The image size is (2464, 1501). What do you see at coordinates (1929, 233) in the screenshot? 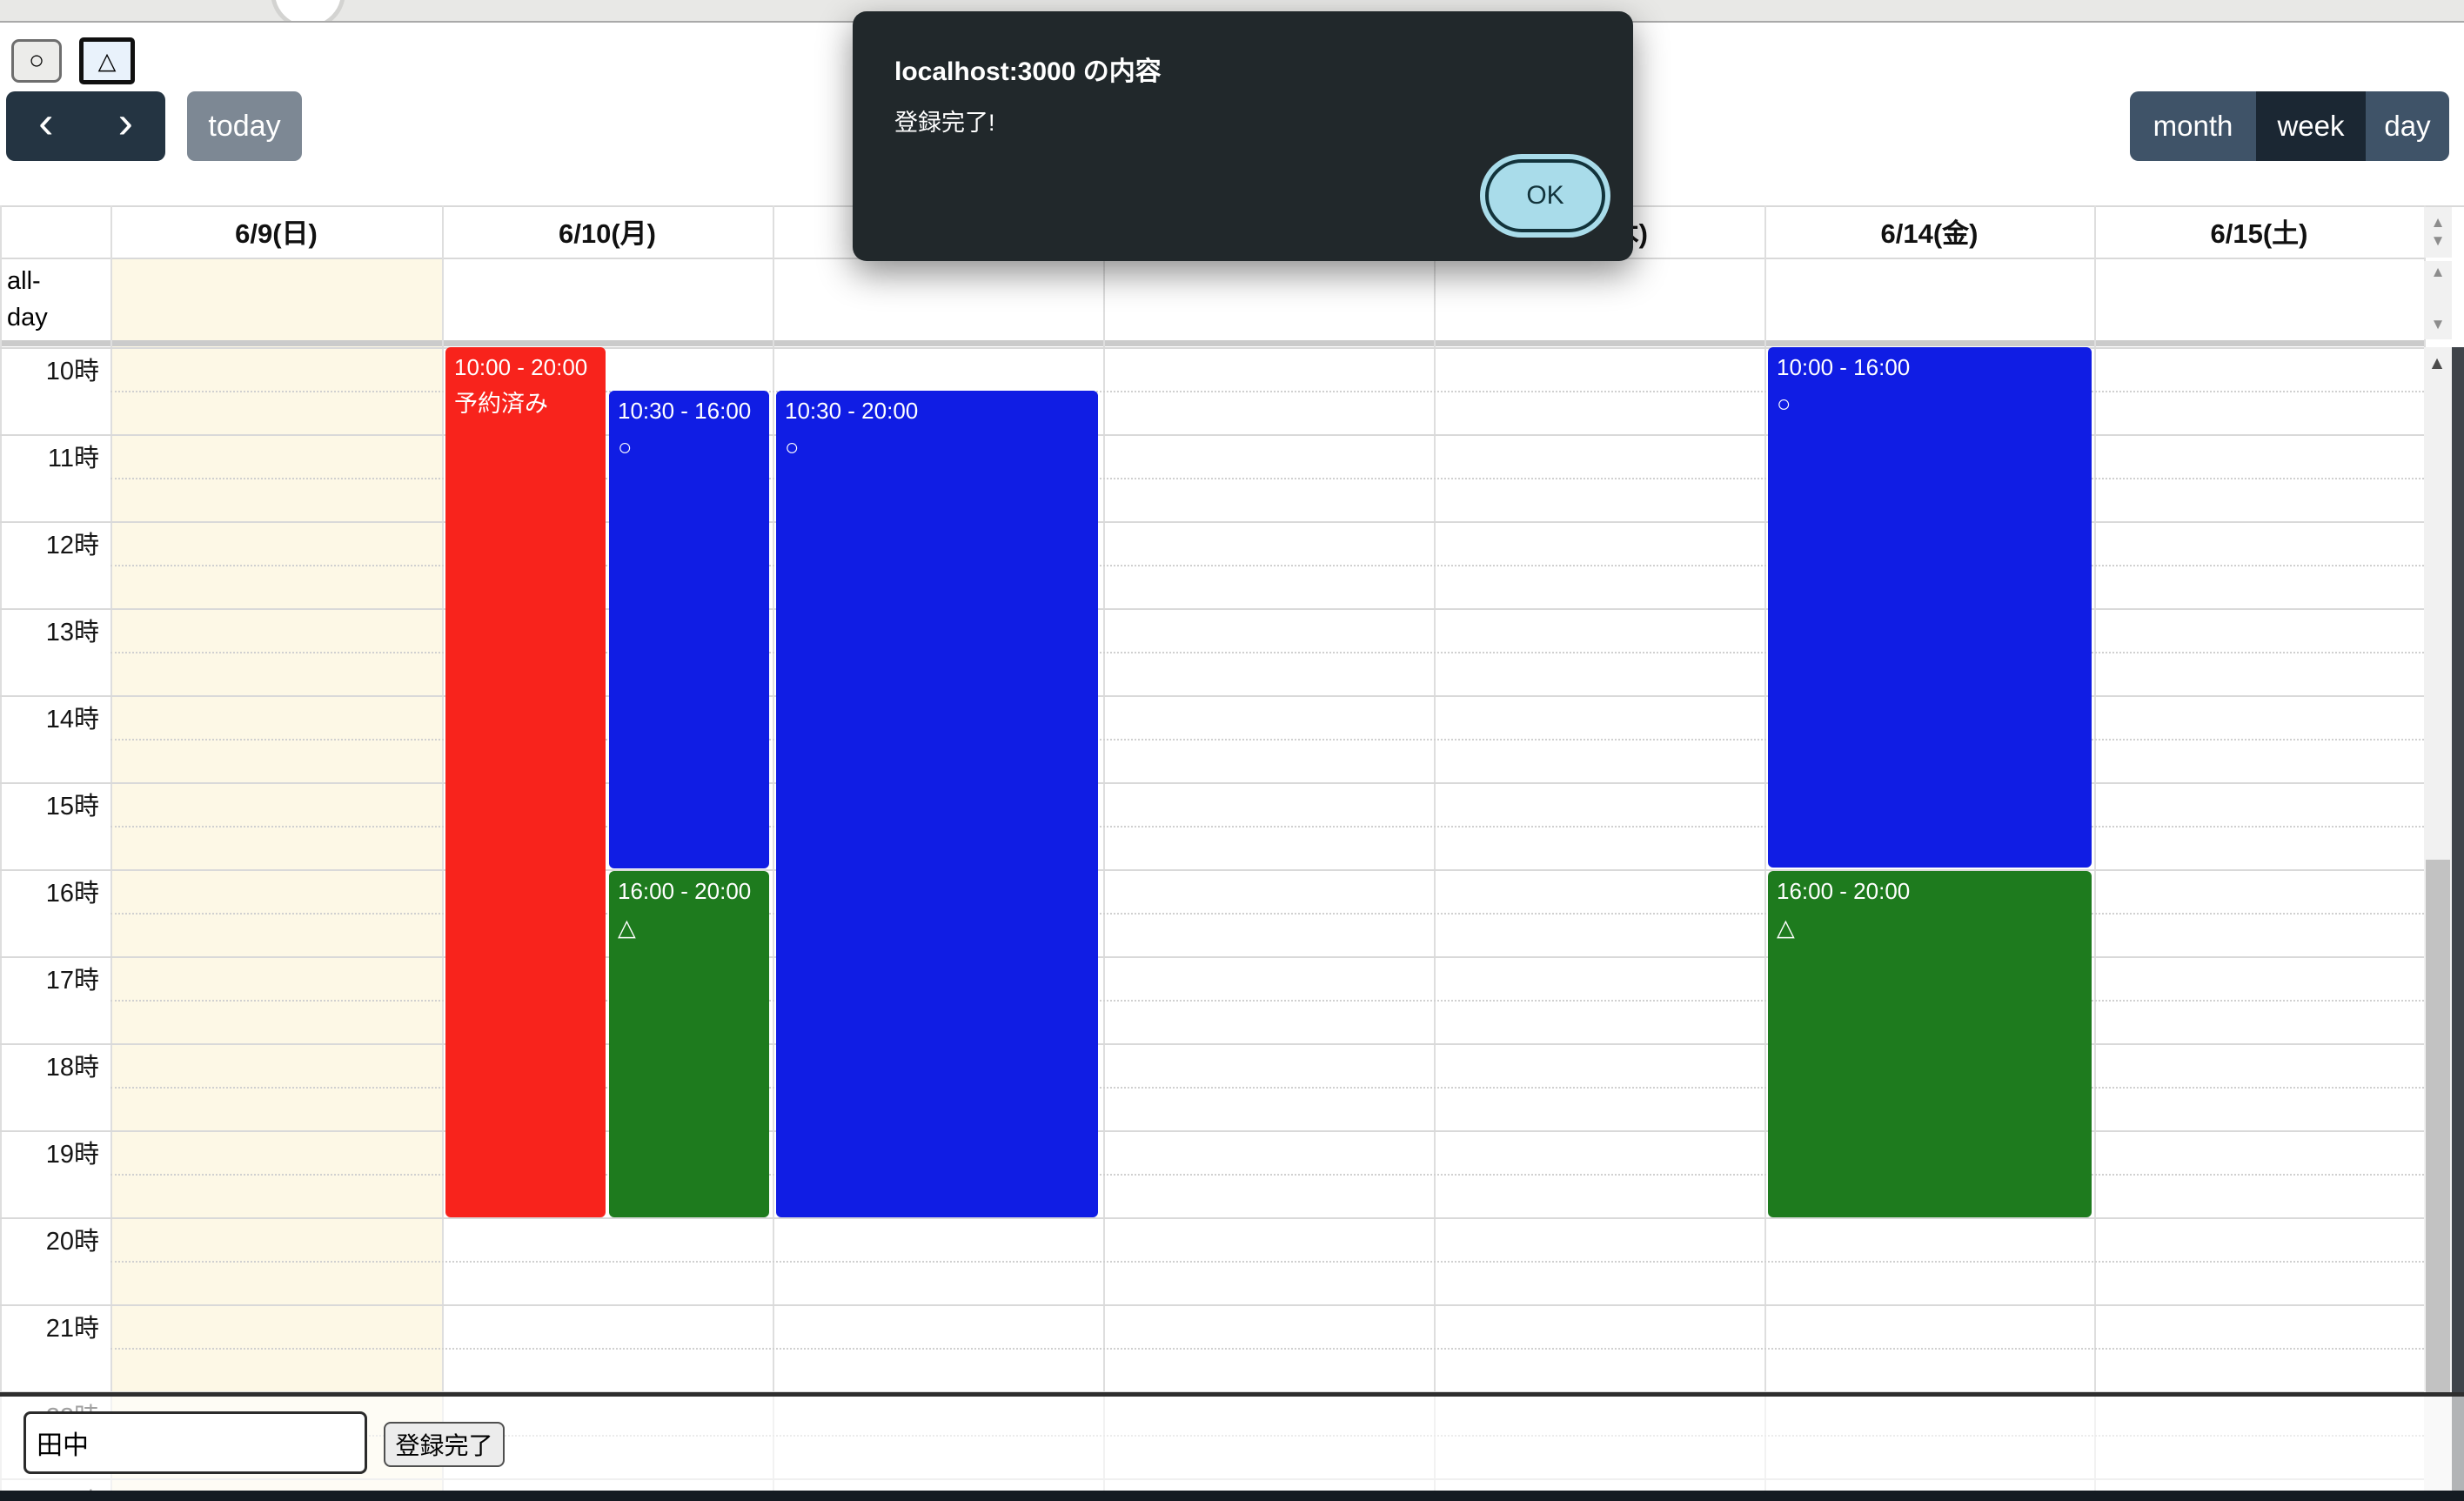
I see `day-header: 6/14(金)` at bounding box center [1929, 233].